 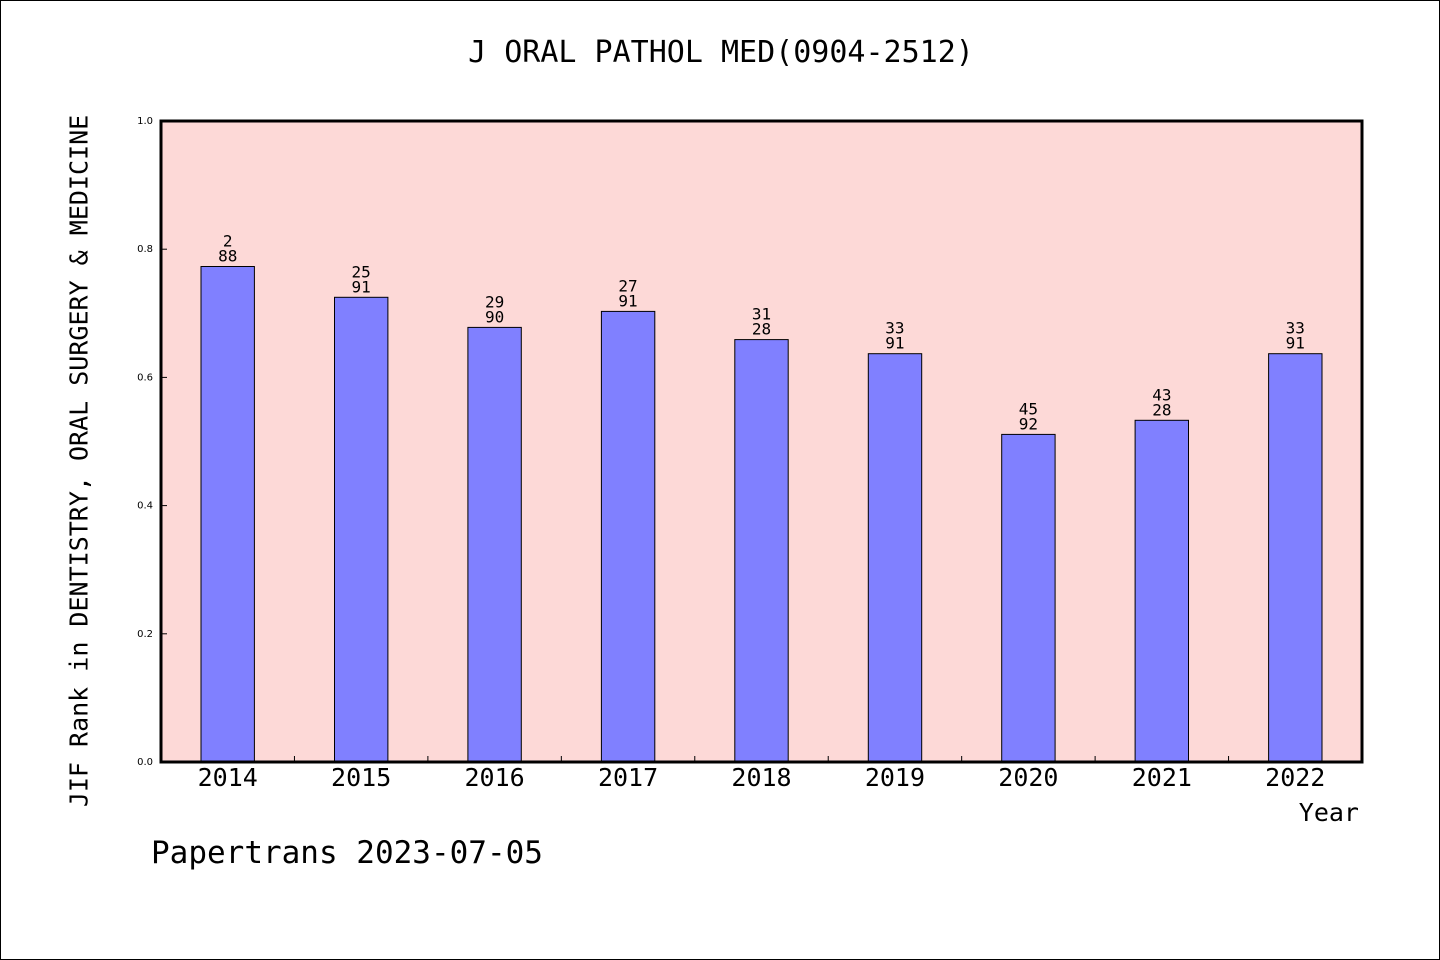 I want to click on chart-title: J ORAL PATHOL MED(0904-2512), so click(x=721, y=52).